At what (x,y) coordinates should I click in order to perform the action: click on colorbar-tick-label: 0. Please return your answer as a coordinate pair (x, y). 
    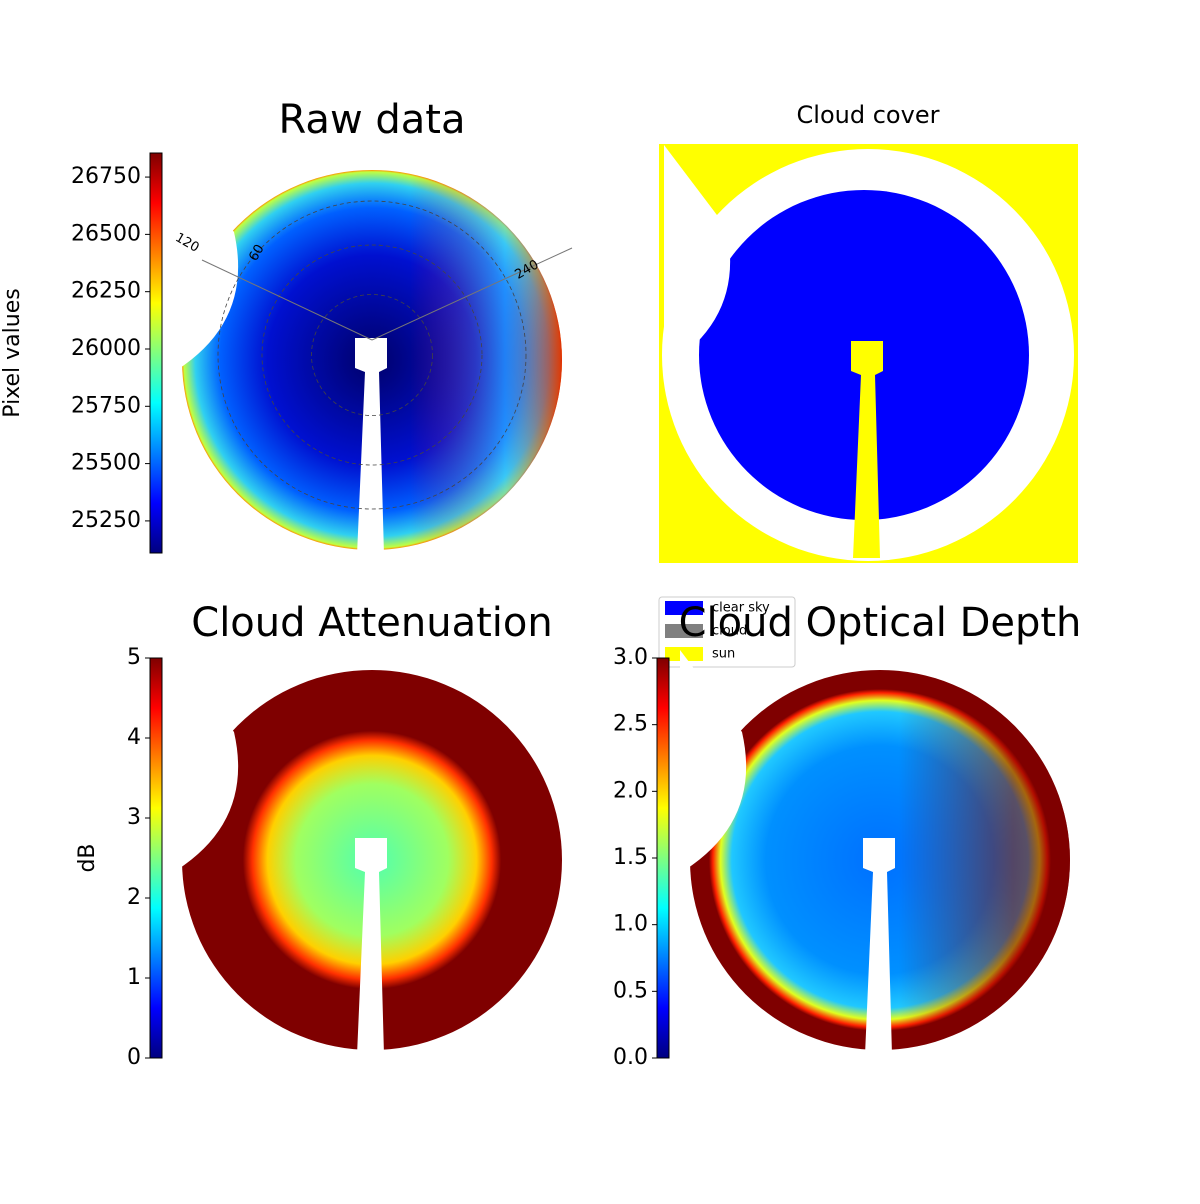
    Looking at the image, I should click on (134, 1057).